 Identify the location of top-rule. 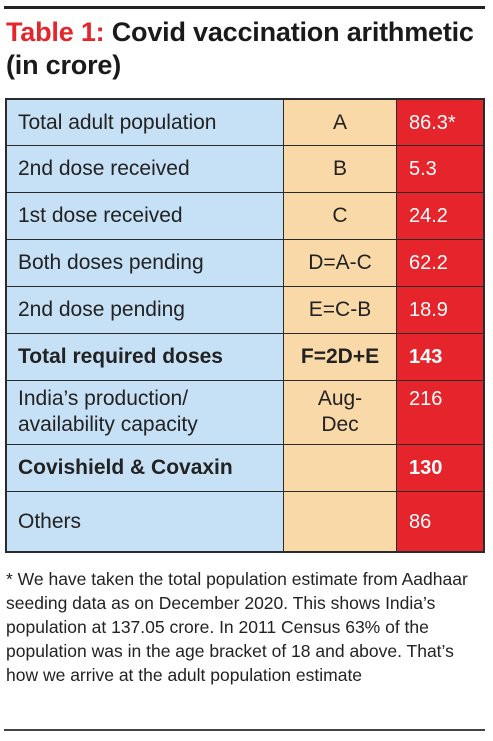
(244, 7).